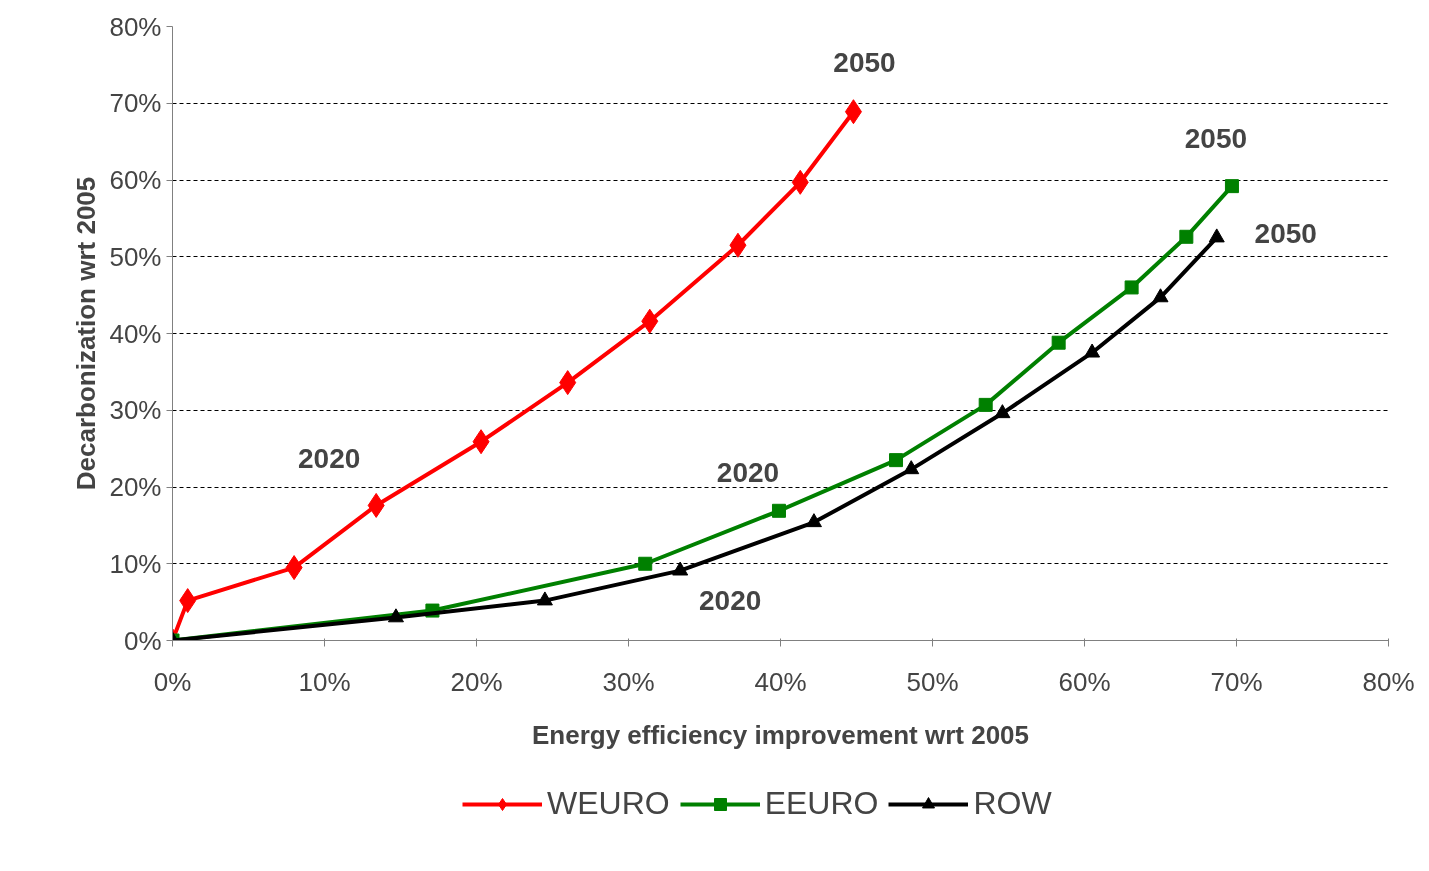  I want to click on legend-label: ROW, so click(1012, 803).